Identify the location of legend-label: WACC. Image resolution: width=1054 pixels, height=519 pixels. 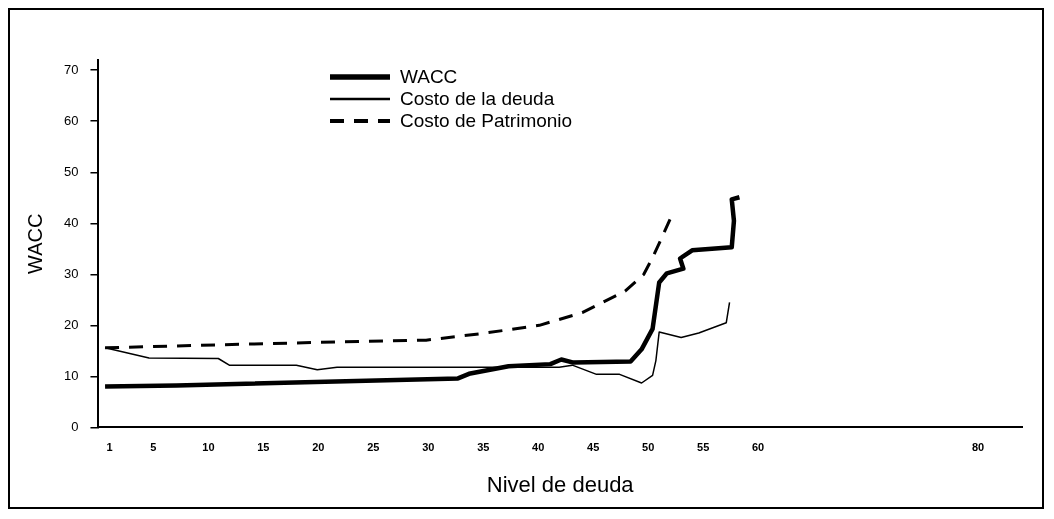
(429, 77).